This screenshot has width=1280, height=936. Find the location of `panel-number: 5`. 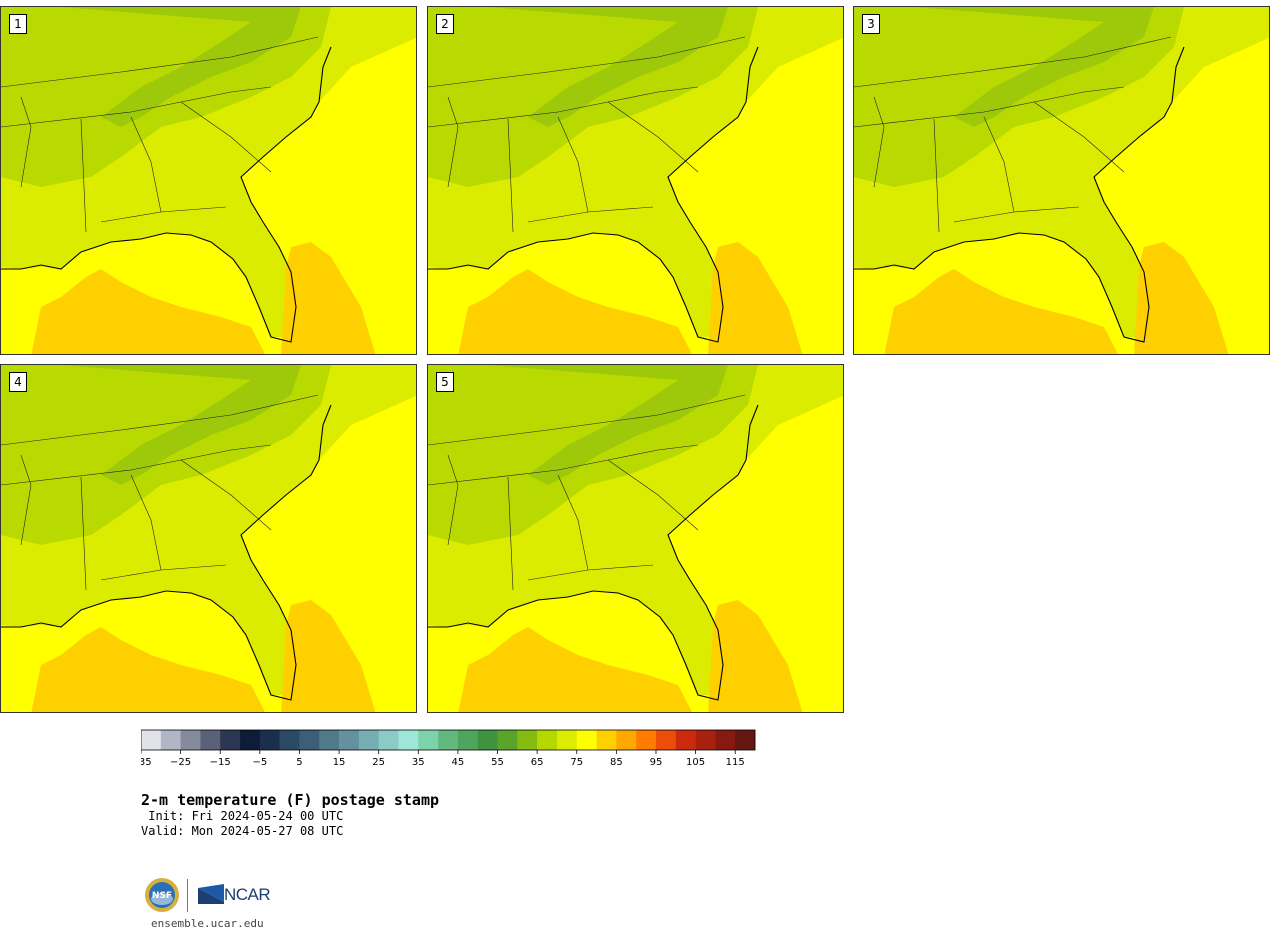

panel-number: 5 is located at coordinates (445, 382).